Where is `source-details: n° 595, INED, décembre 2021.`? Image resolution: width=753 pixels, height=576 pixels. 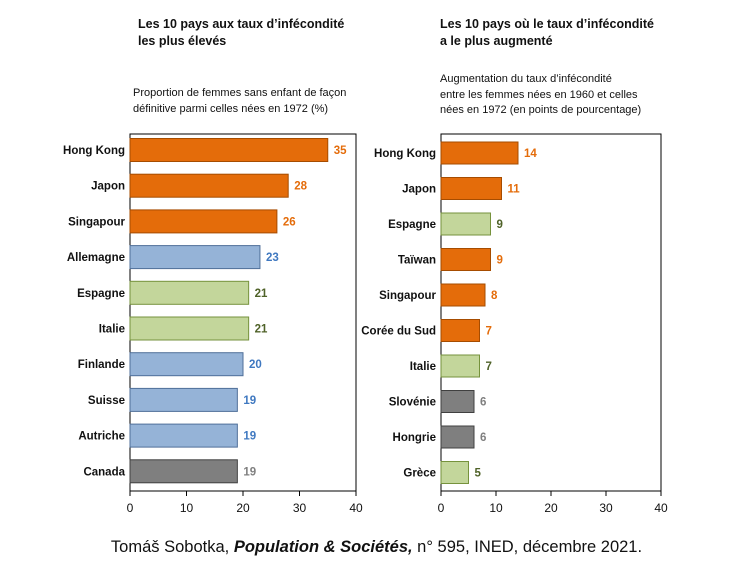
source-details: n° 595, INED, décembre 2021. is located at coordinates (527, 547).